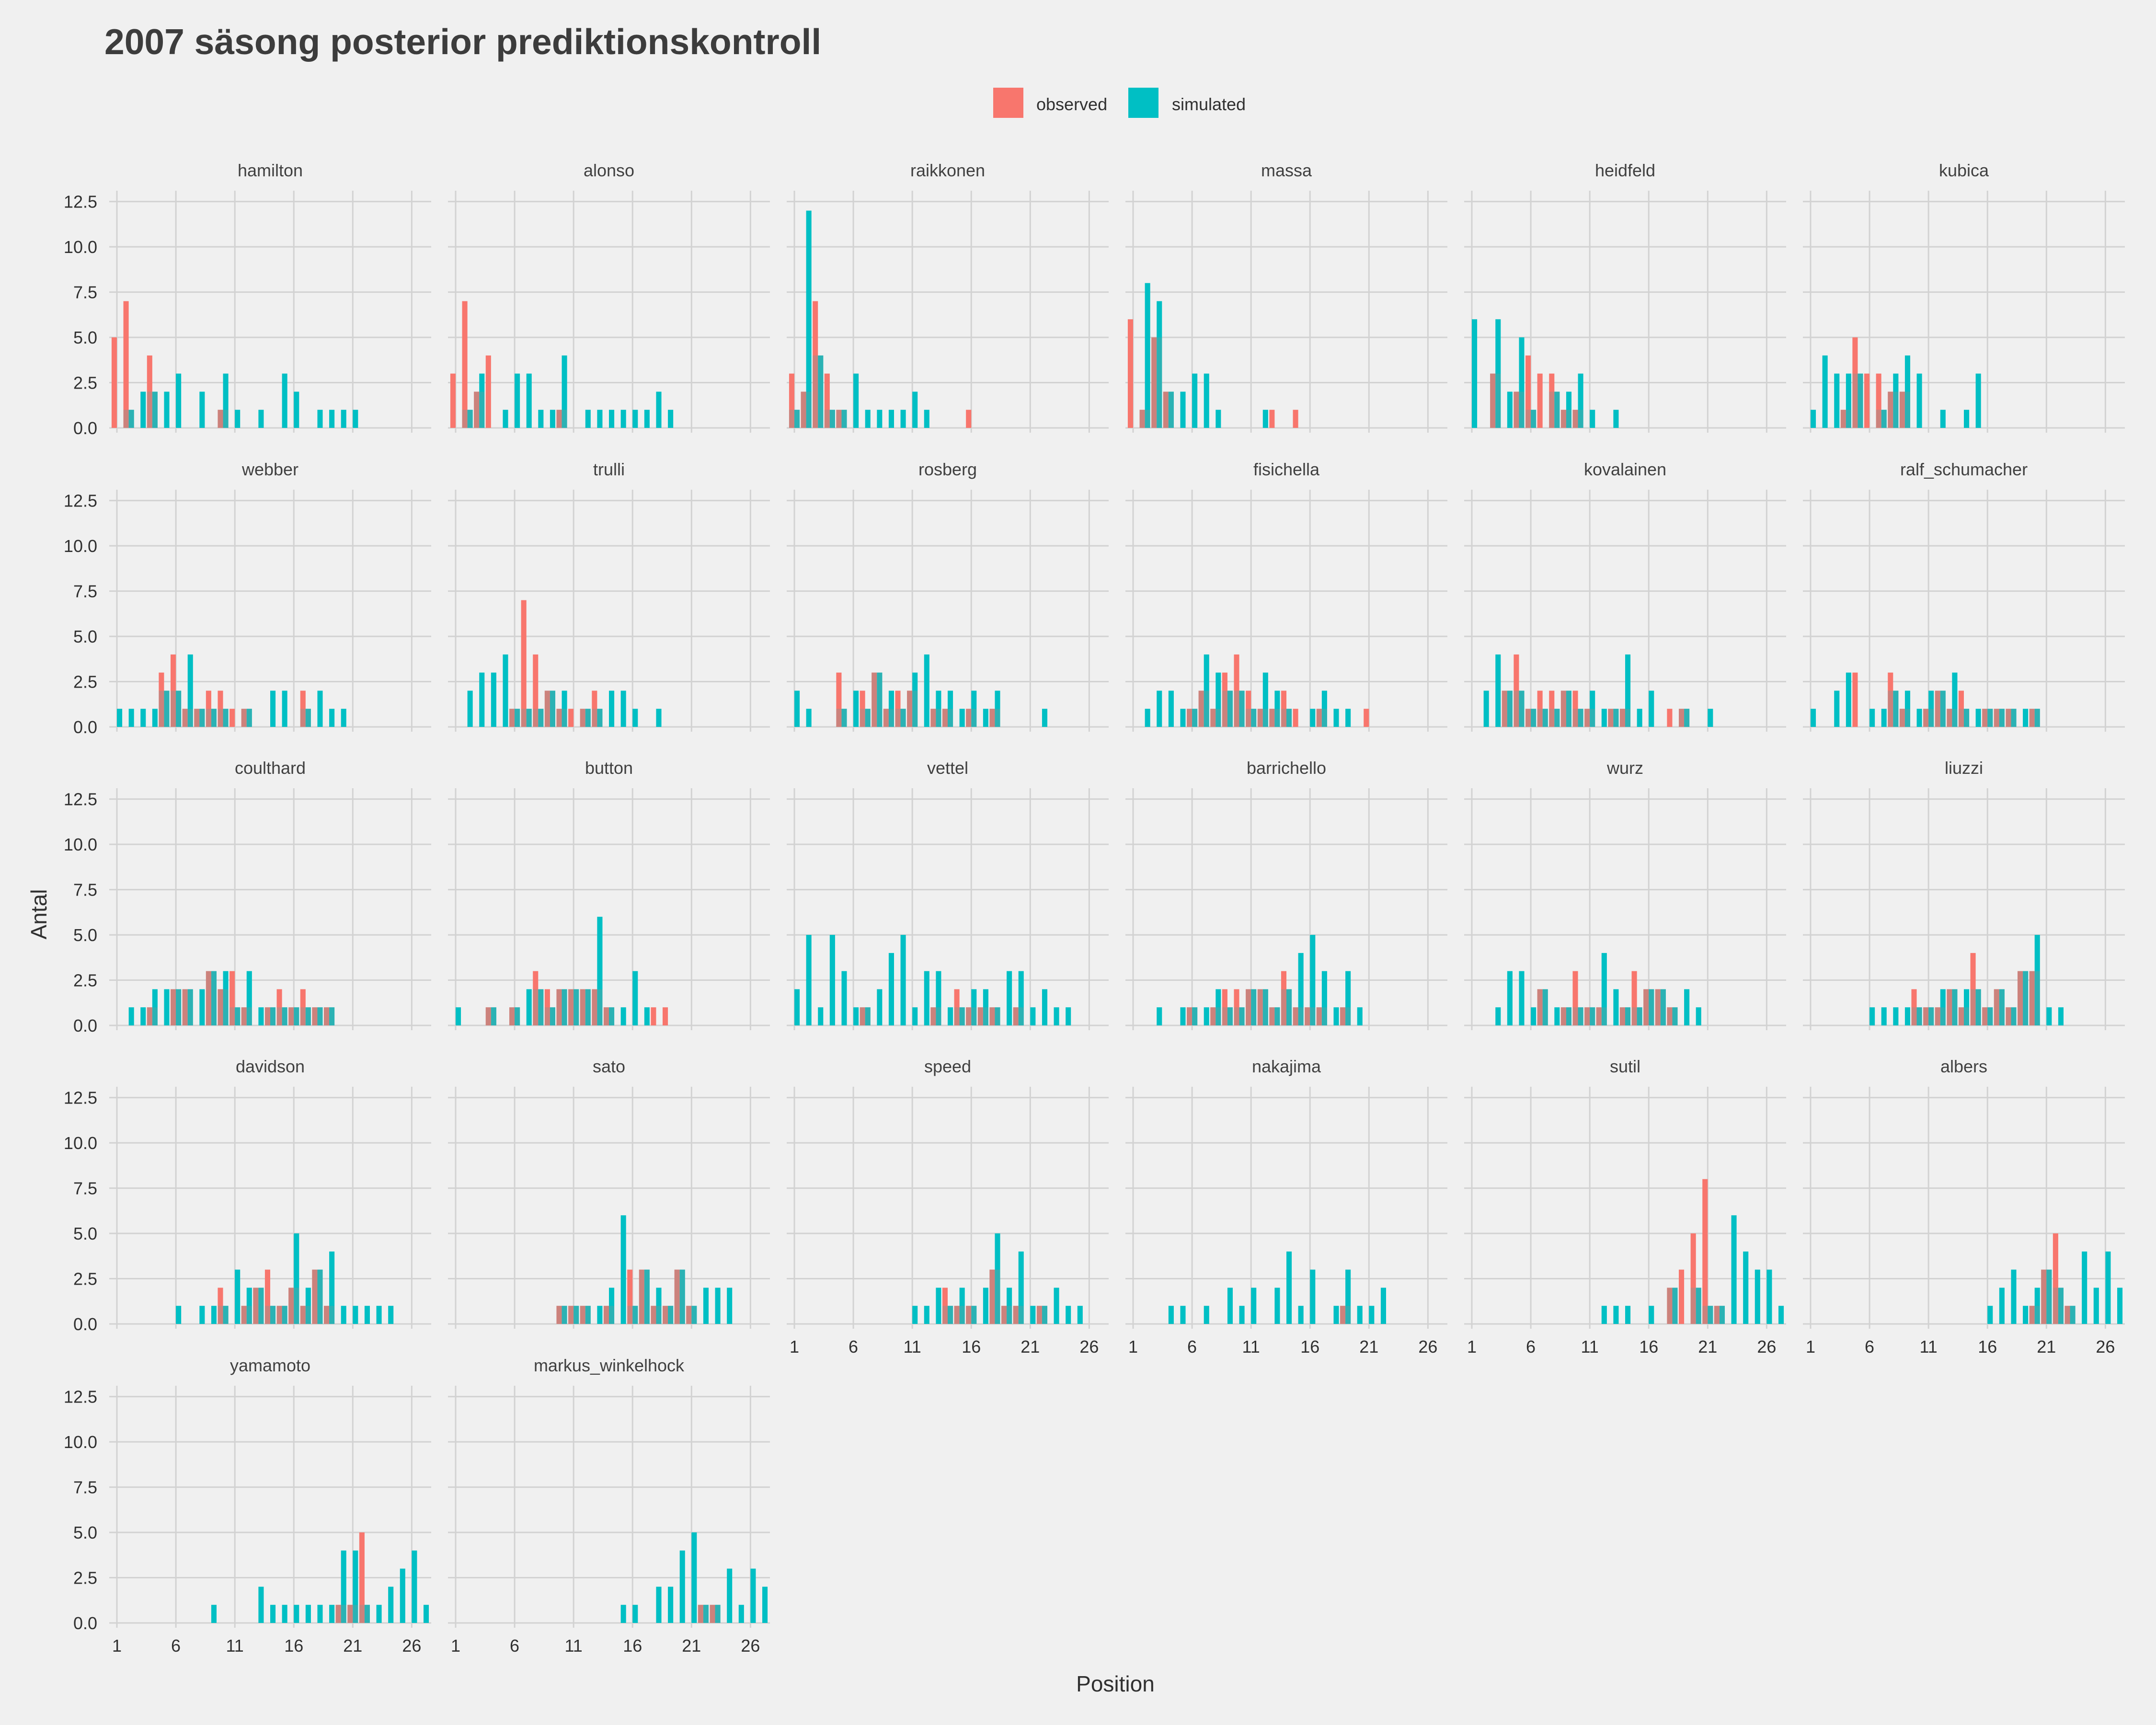  I want to click on x-tick-label: 26, so click(750, 1646).